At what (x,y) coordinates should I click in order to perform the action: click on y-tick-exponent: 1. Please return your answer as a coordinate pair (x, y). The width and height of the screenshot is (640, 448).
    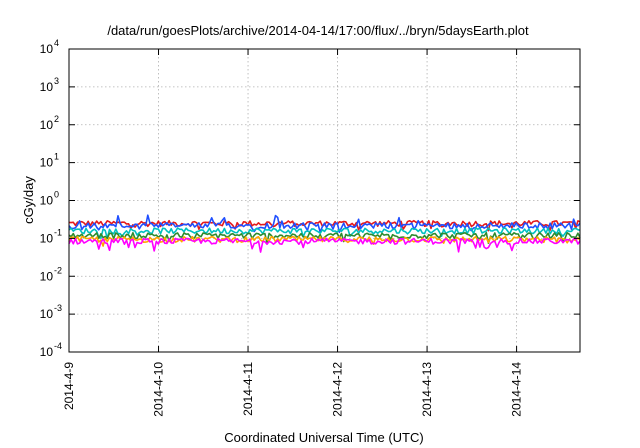
    Looking at the image, I should click on (56, 157).